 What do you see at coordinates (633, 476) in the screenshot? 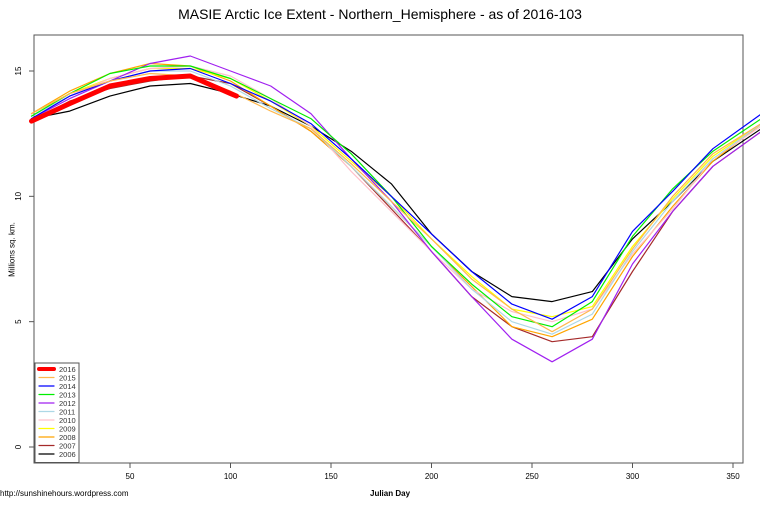
I see `x-tick-label: 300` at bounding box center [633, 476].